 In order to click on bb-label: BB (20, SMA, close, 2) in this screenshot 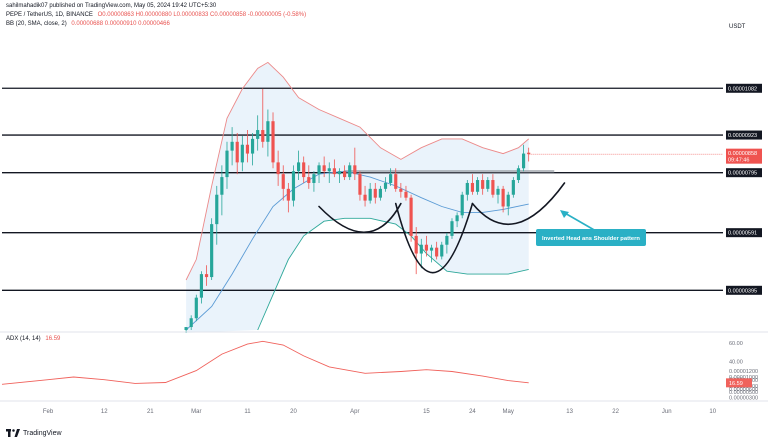, I will do `click(36, 24)`.